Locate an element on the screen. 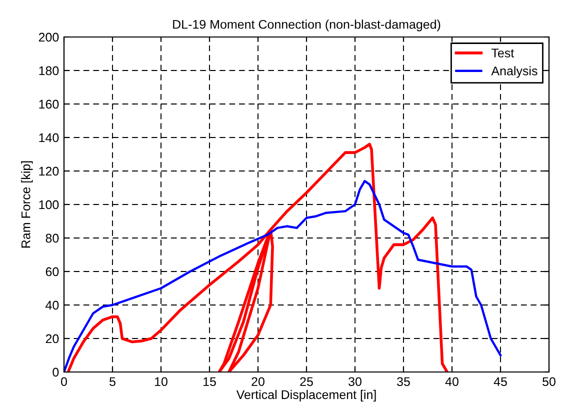  legend-label: Analysis is located at coordinates (514, 72).